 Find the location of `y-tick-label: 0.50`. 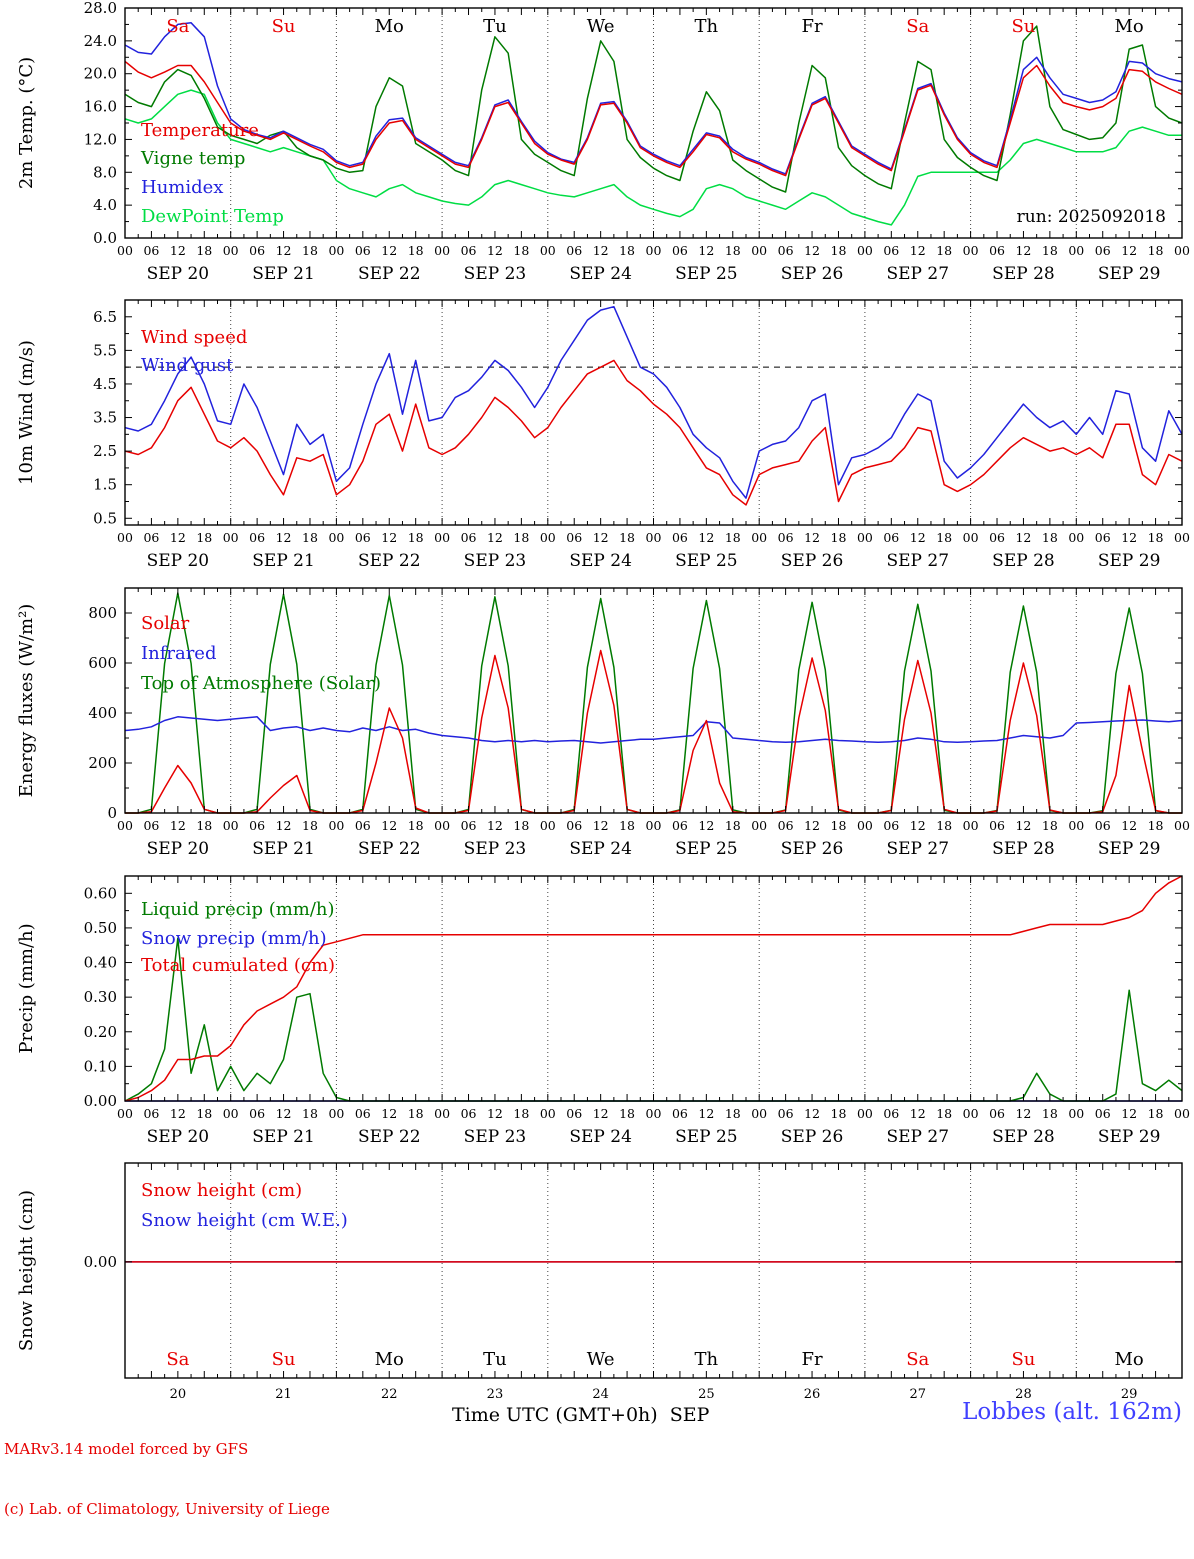

y-tick-label: 0.50 is located at coordinates (100, 928).